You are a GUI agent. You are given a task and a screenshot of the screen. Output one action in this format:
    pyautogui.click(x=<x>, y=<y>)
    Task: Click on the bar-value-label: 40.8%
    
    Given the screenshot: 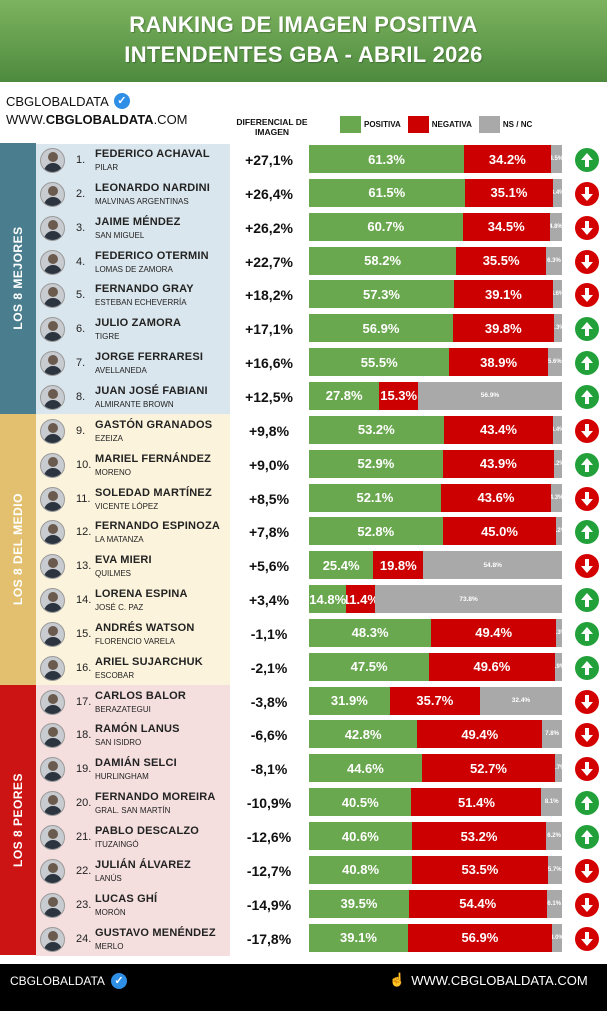 What is the action you would take?
    pyautogui.click(x=361, y=870)
    